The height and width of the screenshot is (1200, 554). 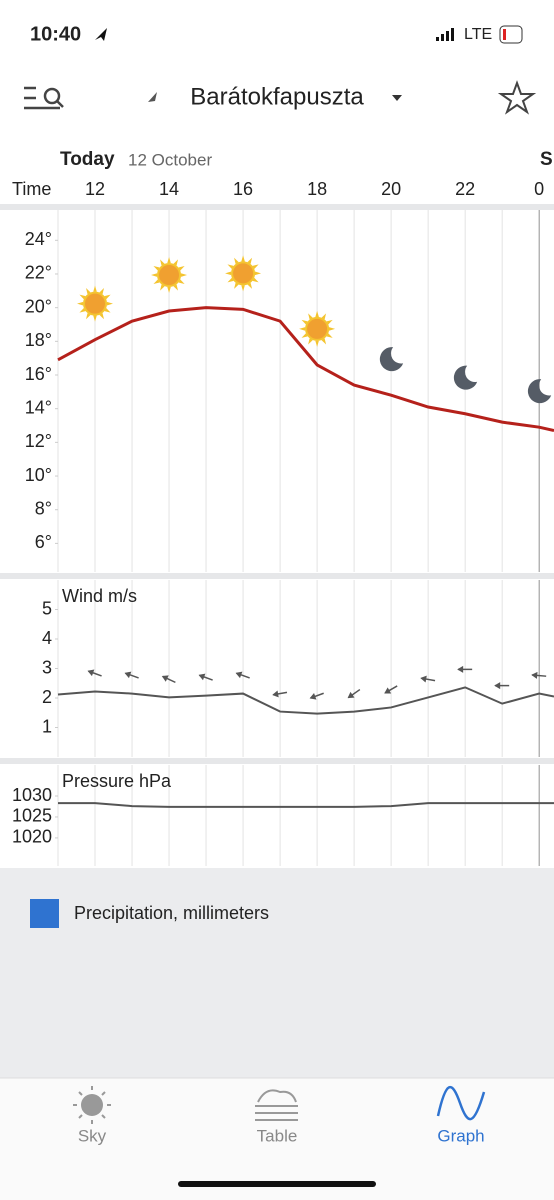 What do you see at coordinates (277, 96) in the screenshot?
I see `location-title: Barátokfapuszta` at bounding box center [277, 96].